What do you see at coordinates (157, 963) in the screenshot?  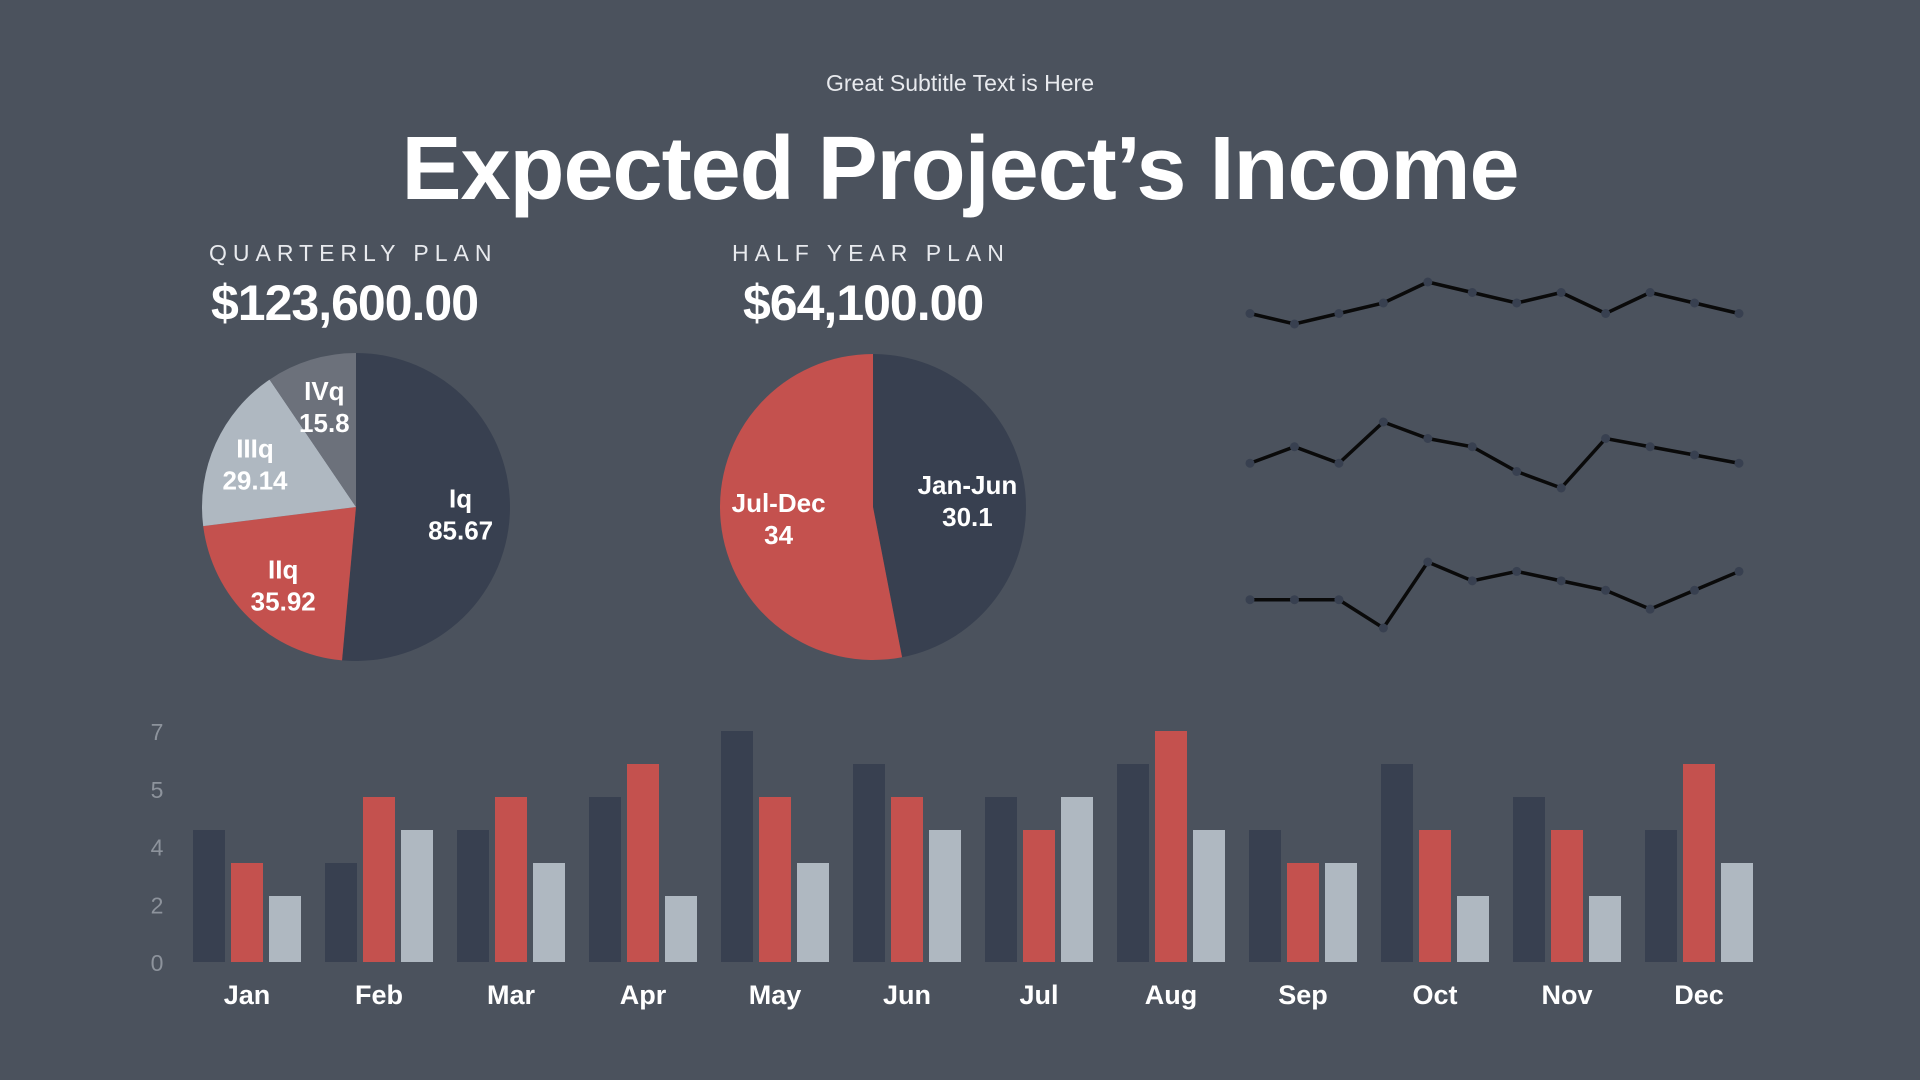 I see `y-tick-label: 0` at bounding box center [157, 963].